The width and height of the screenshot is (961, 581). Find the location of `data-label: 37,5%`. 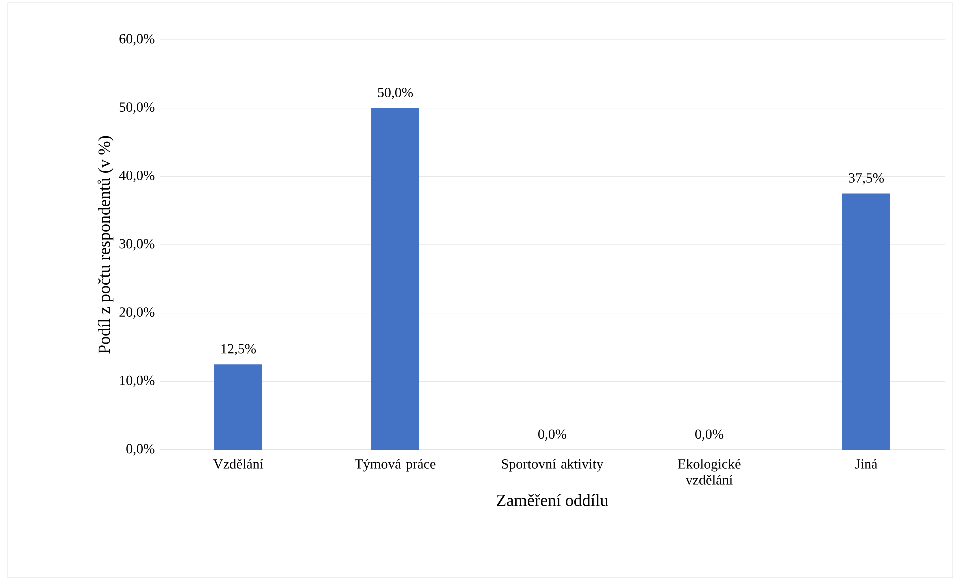

data-label: 37,5% is located at coordinates (866, 179).